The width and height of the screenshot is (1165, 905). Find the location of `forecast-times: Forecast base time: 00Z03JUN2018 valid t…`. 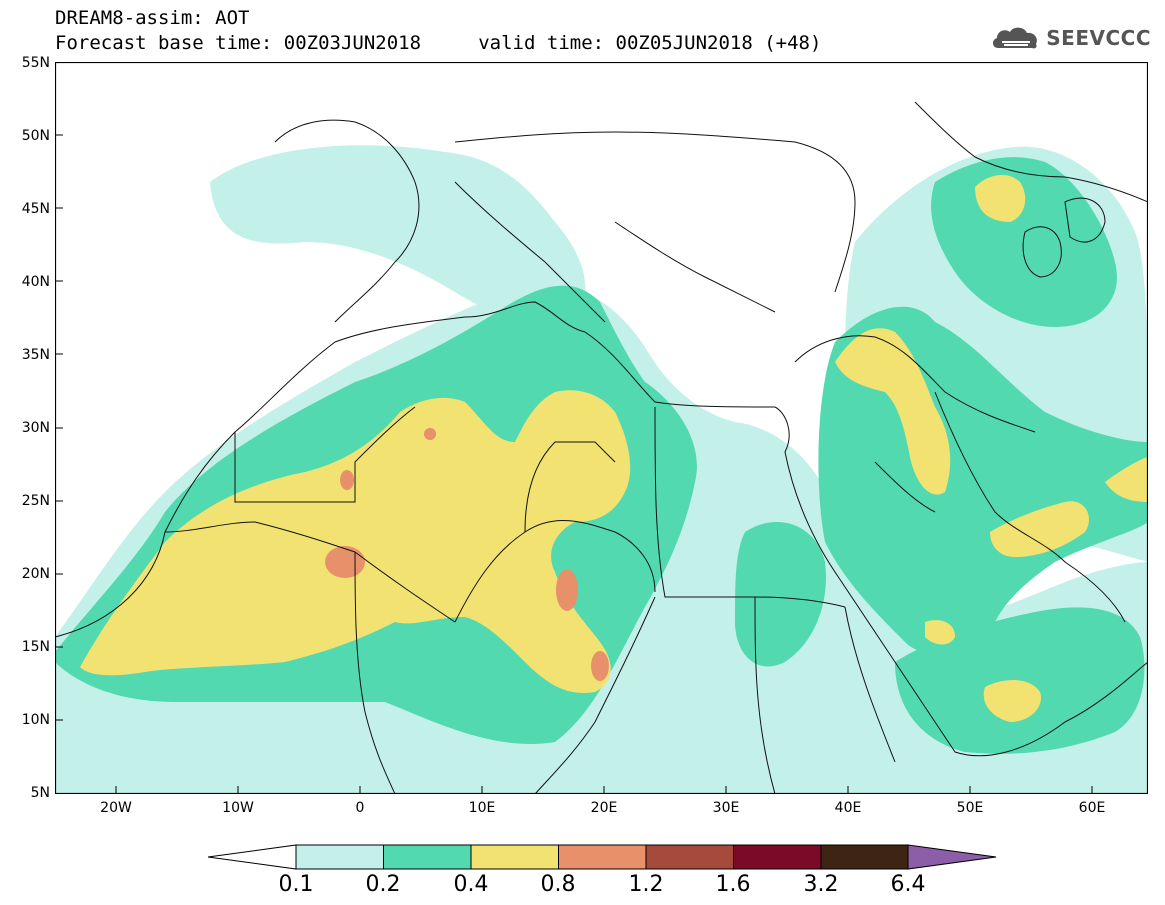

forecast-times: Forecast base time: 00Z03JUN2018 valid t… is located at coordinates (438, 43).